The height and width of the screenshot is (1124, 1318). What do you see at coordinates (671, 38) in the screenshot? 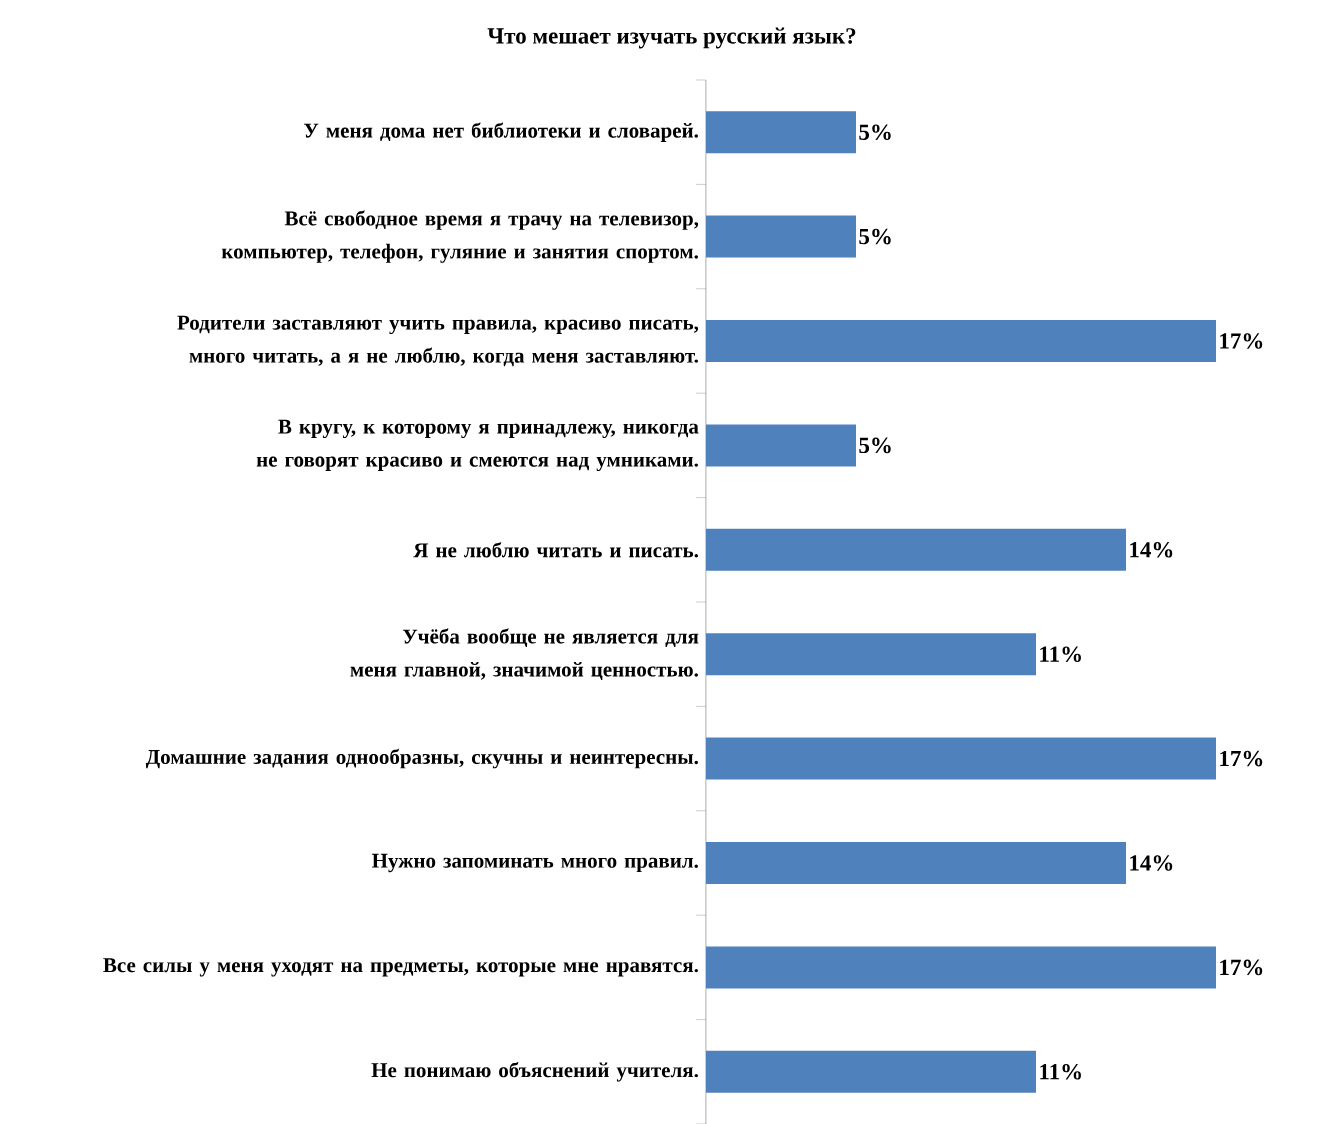
I see `chart-title: Что мешает изучать русский язык?` at bounding box center [671, 38].